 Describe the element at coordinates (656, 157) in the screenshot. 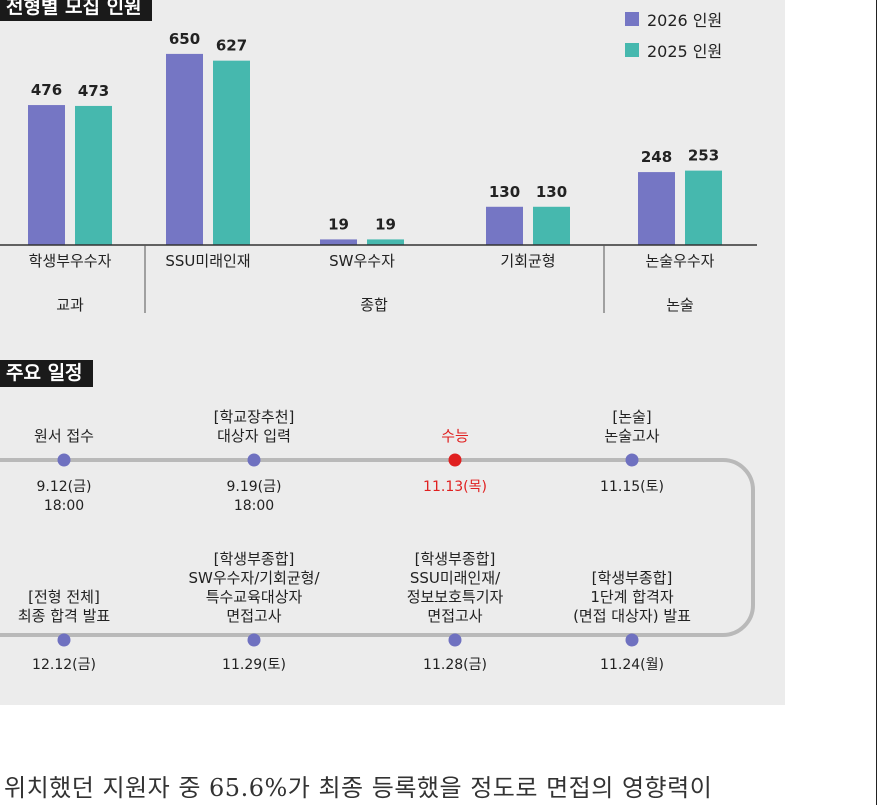

I see `bar-value-label: 248` at that location.